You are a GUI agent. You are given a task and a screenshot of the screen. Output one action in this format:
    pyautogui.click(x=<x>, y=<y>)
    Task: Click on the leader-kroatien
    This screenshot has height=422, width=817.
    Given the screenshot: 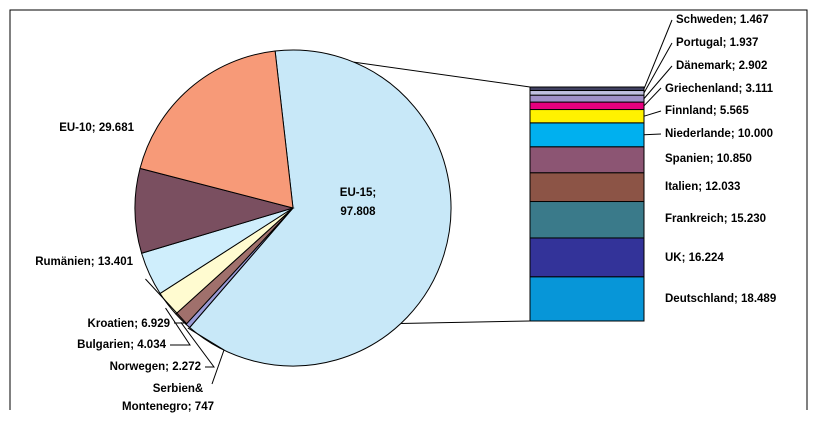 What is the action you would take?
    pyautogui.click(x=166, y=301)
    